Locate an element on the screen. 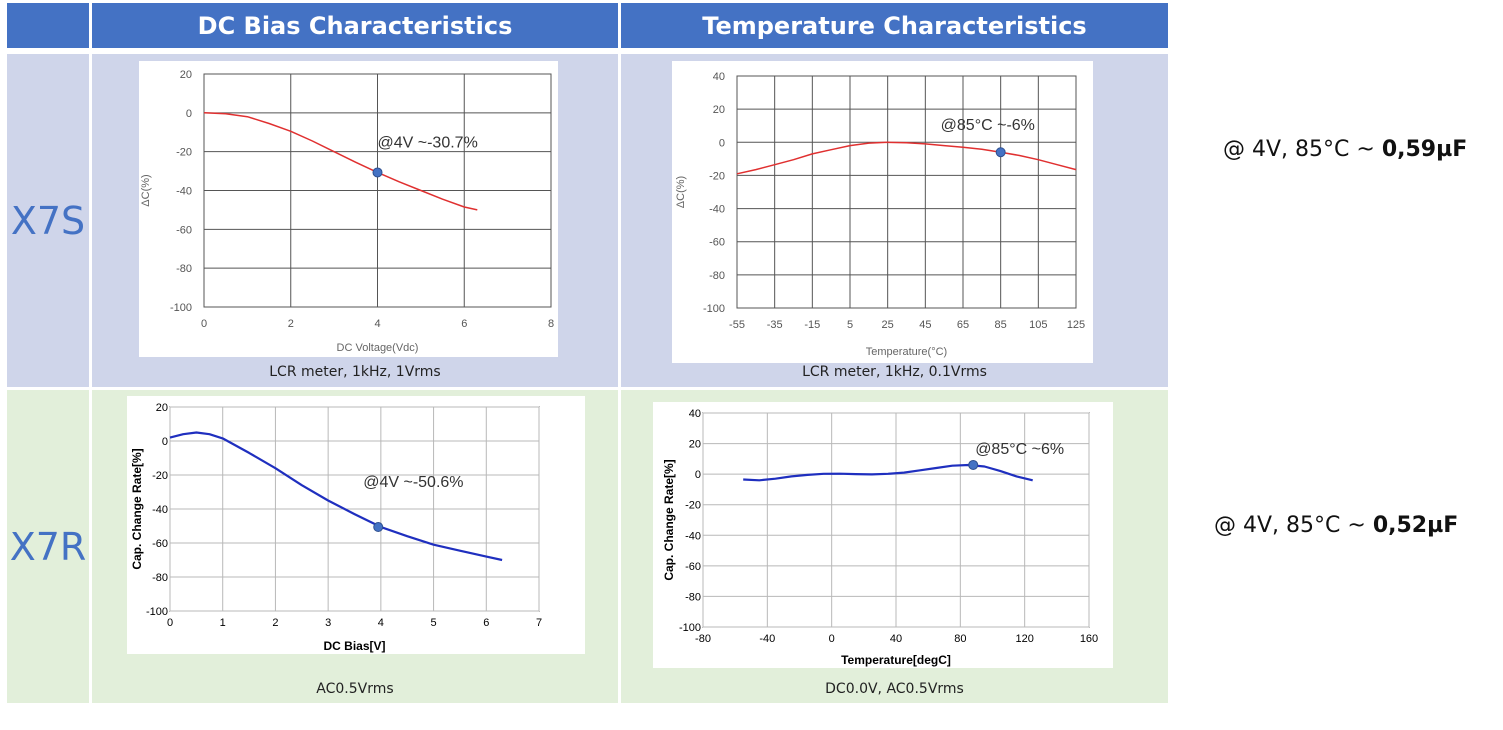 This screenshot has height=730, width=1503. x-tick-label: 105 is located at coordinates (1038, 325).